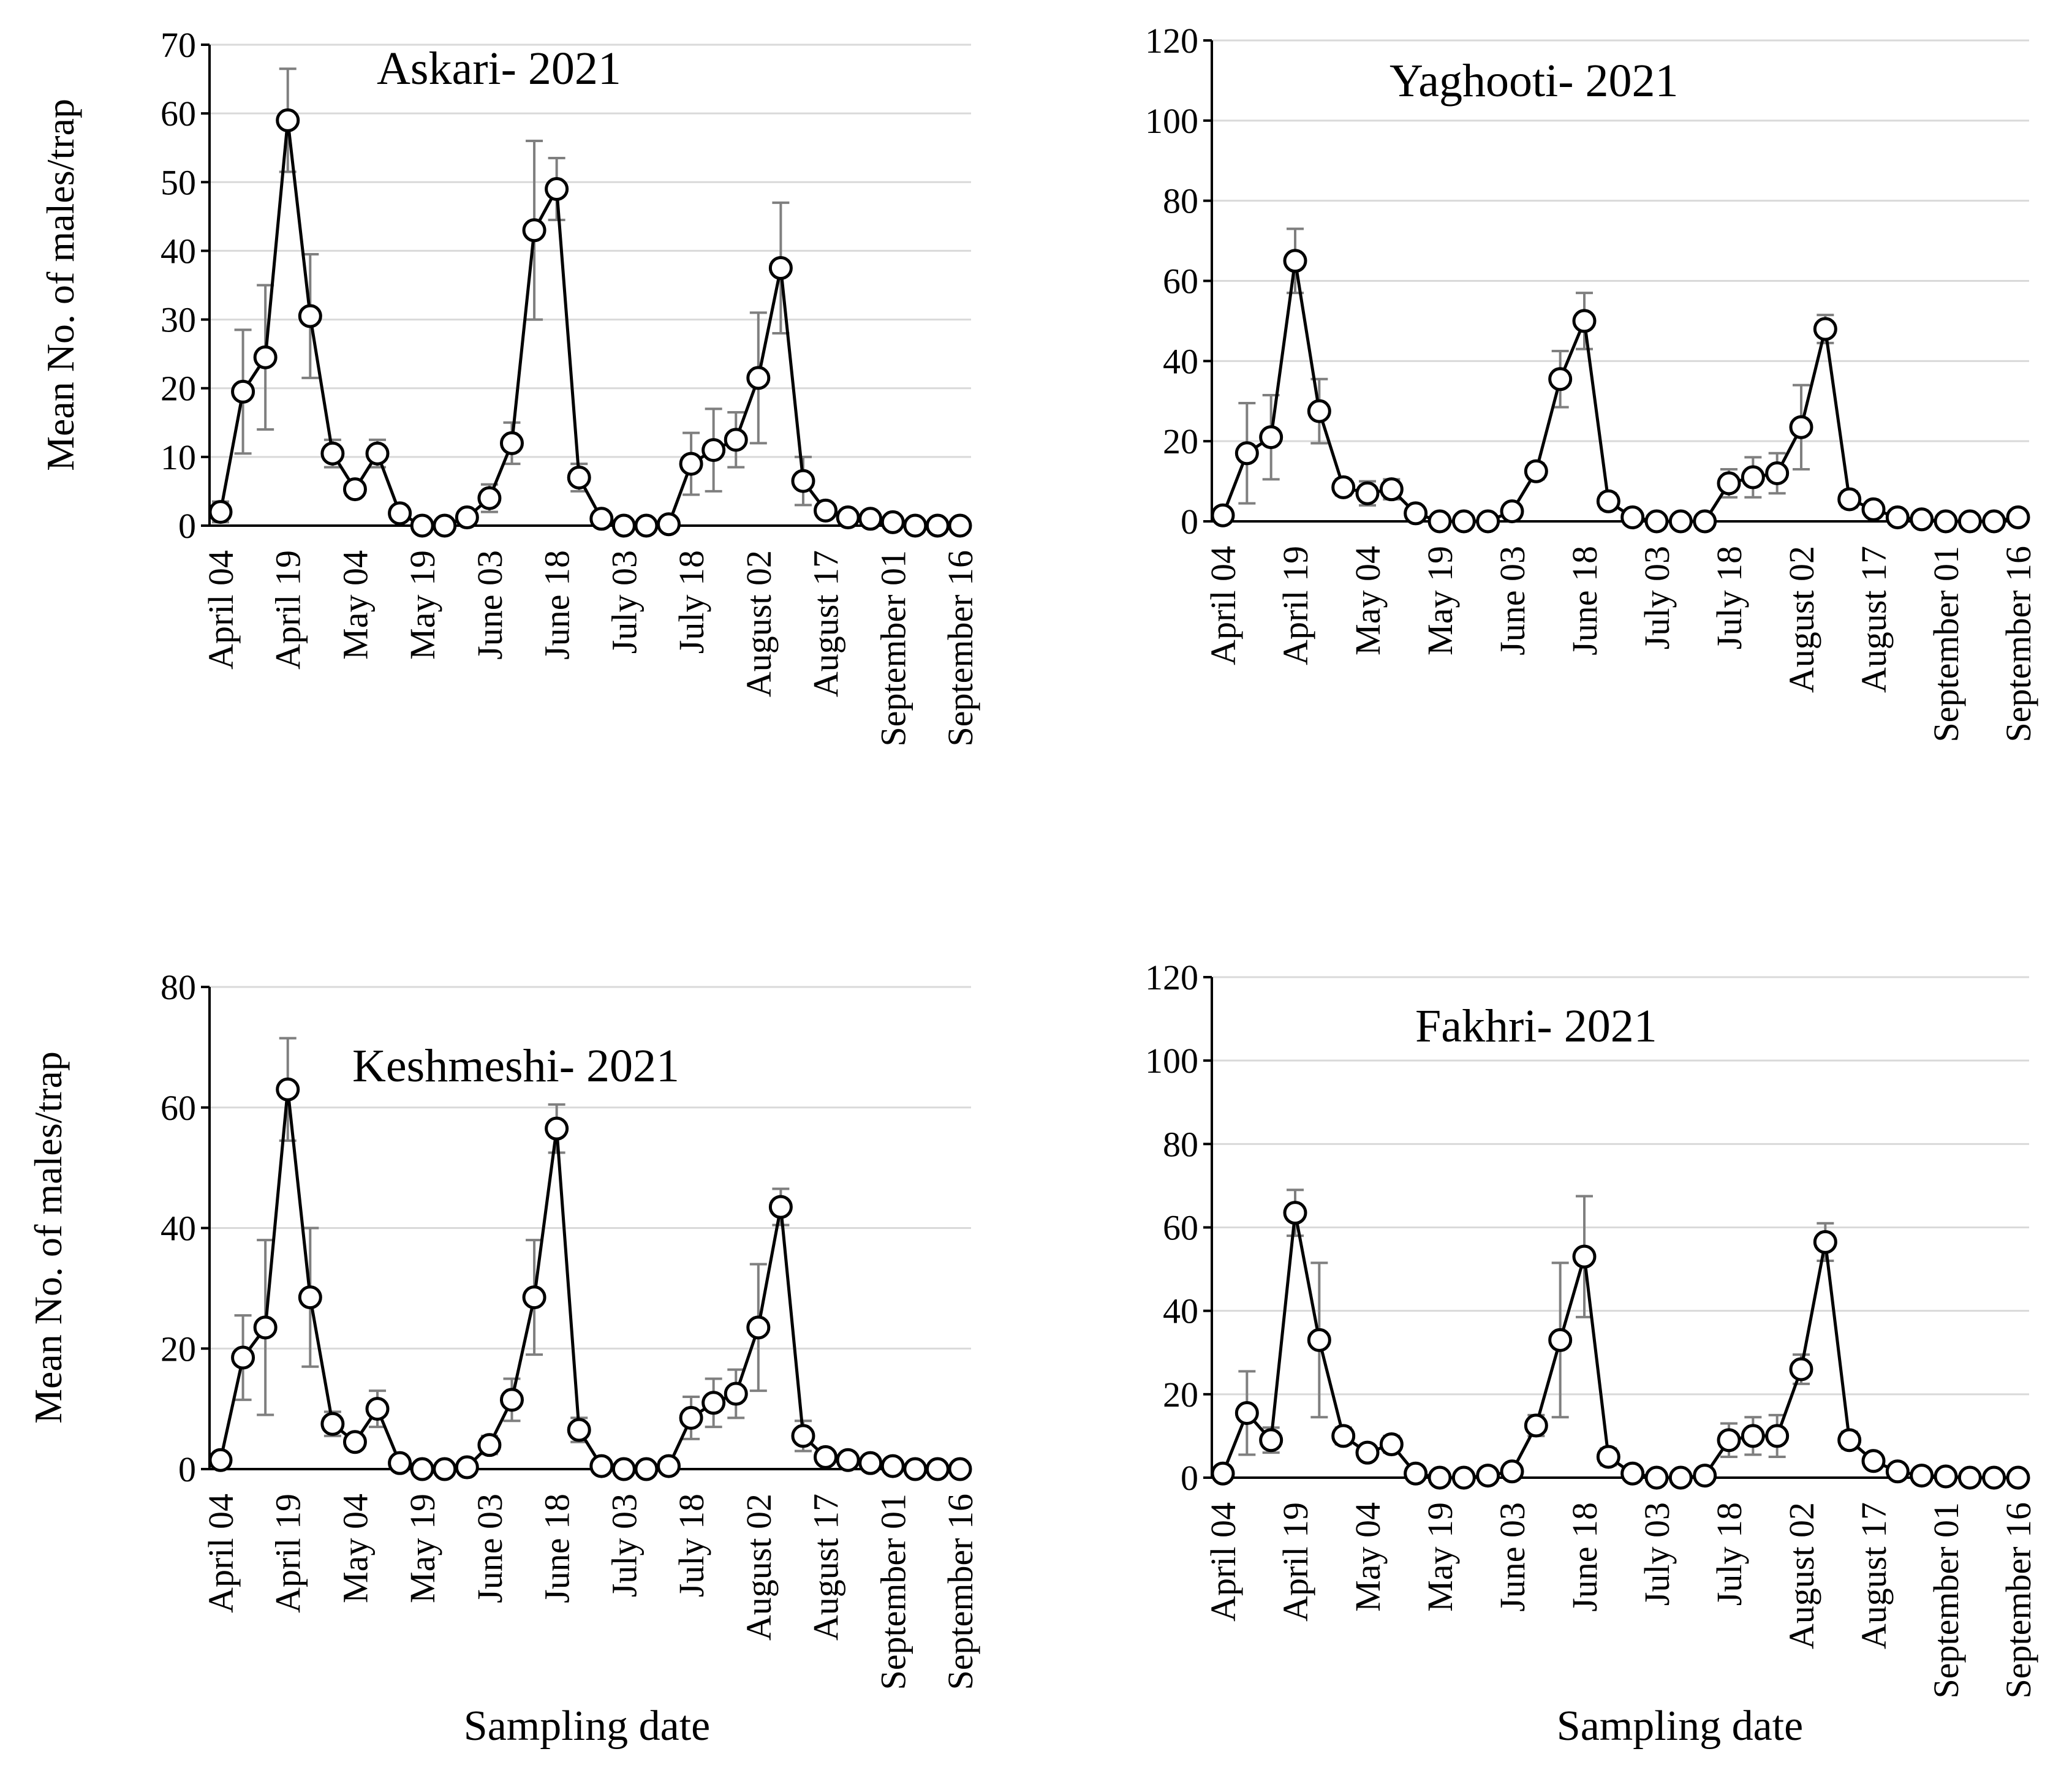 This screenshot has height=1765, width=2072. I want to click on x-axis-label: Sampling date, so click(587, 1726).